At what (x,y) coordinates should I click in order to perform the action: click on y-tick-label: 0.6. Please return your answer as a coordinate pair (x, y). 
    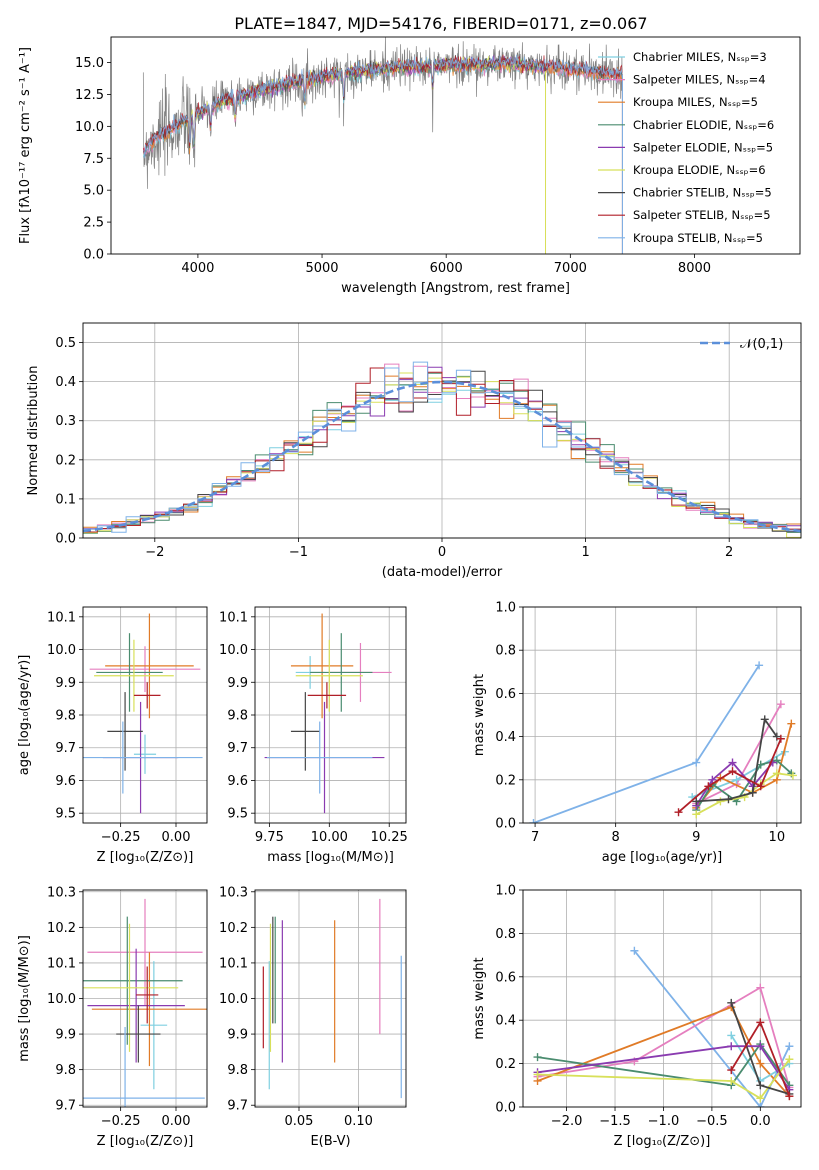
    Looking at the image, I should click on (505, 694).